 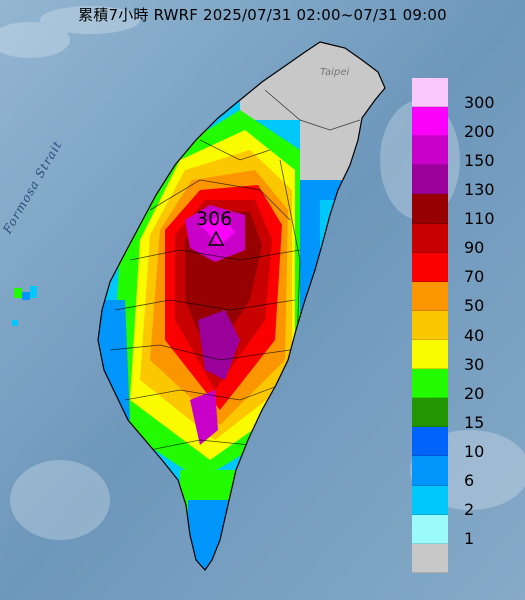 What do you see at coordinates (474, 277) in the screenshot?
I see `legend-label: 70` at bounding box center [474, 277].